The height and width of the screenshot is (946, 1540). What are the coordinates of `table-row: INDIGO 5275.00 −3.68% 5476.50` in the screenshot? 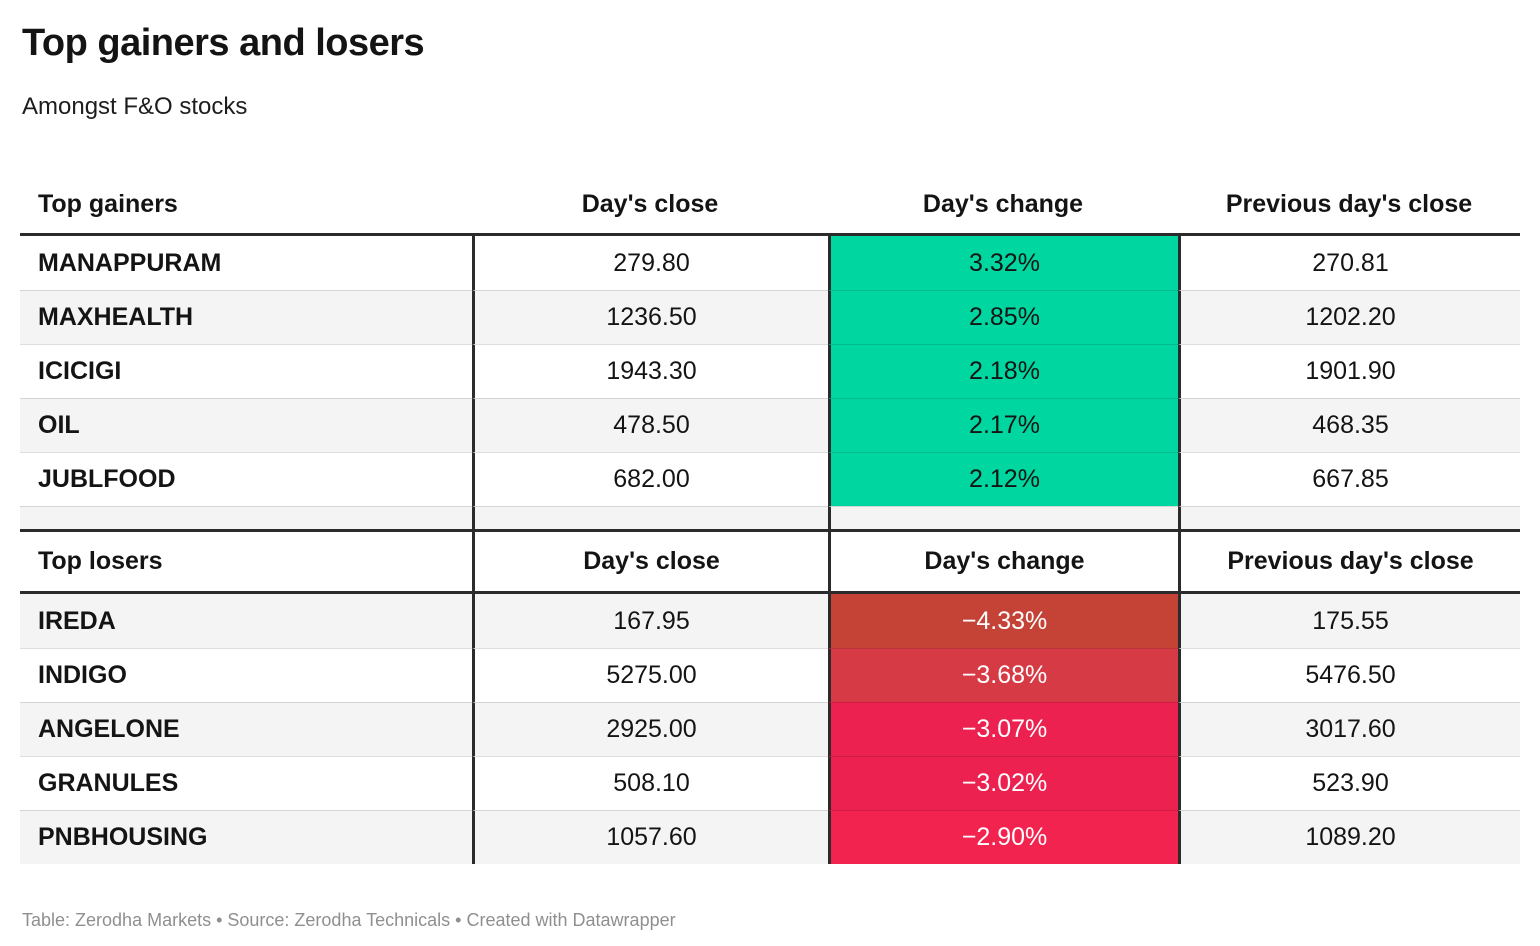 It's located at (770, 675).